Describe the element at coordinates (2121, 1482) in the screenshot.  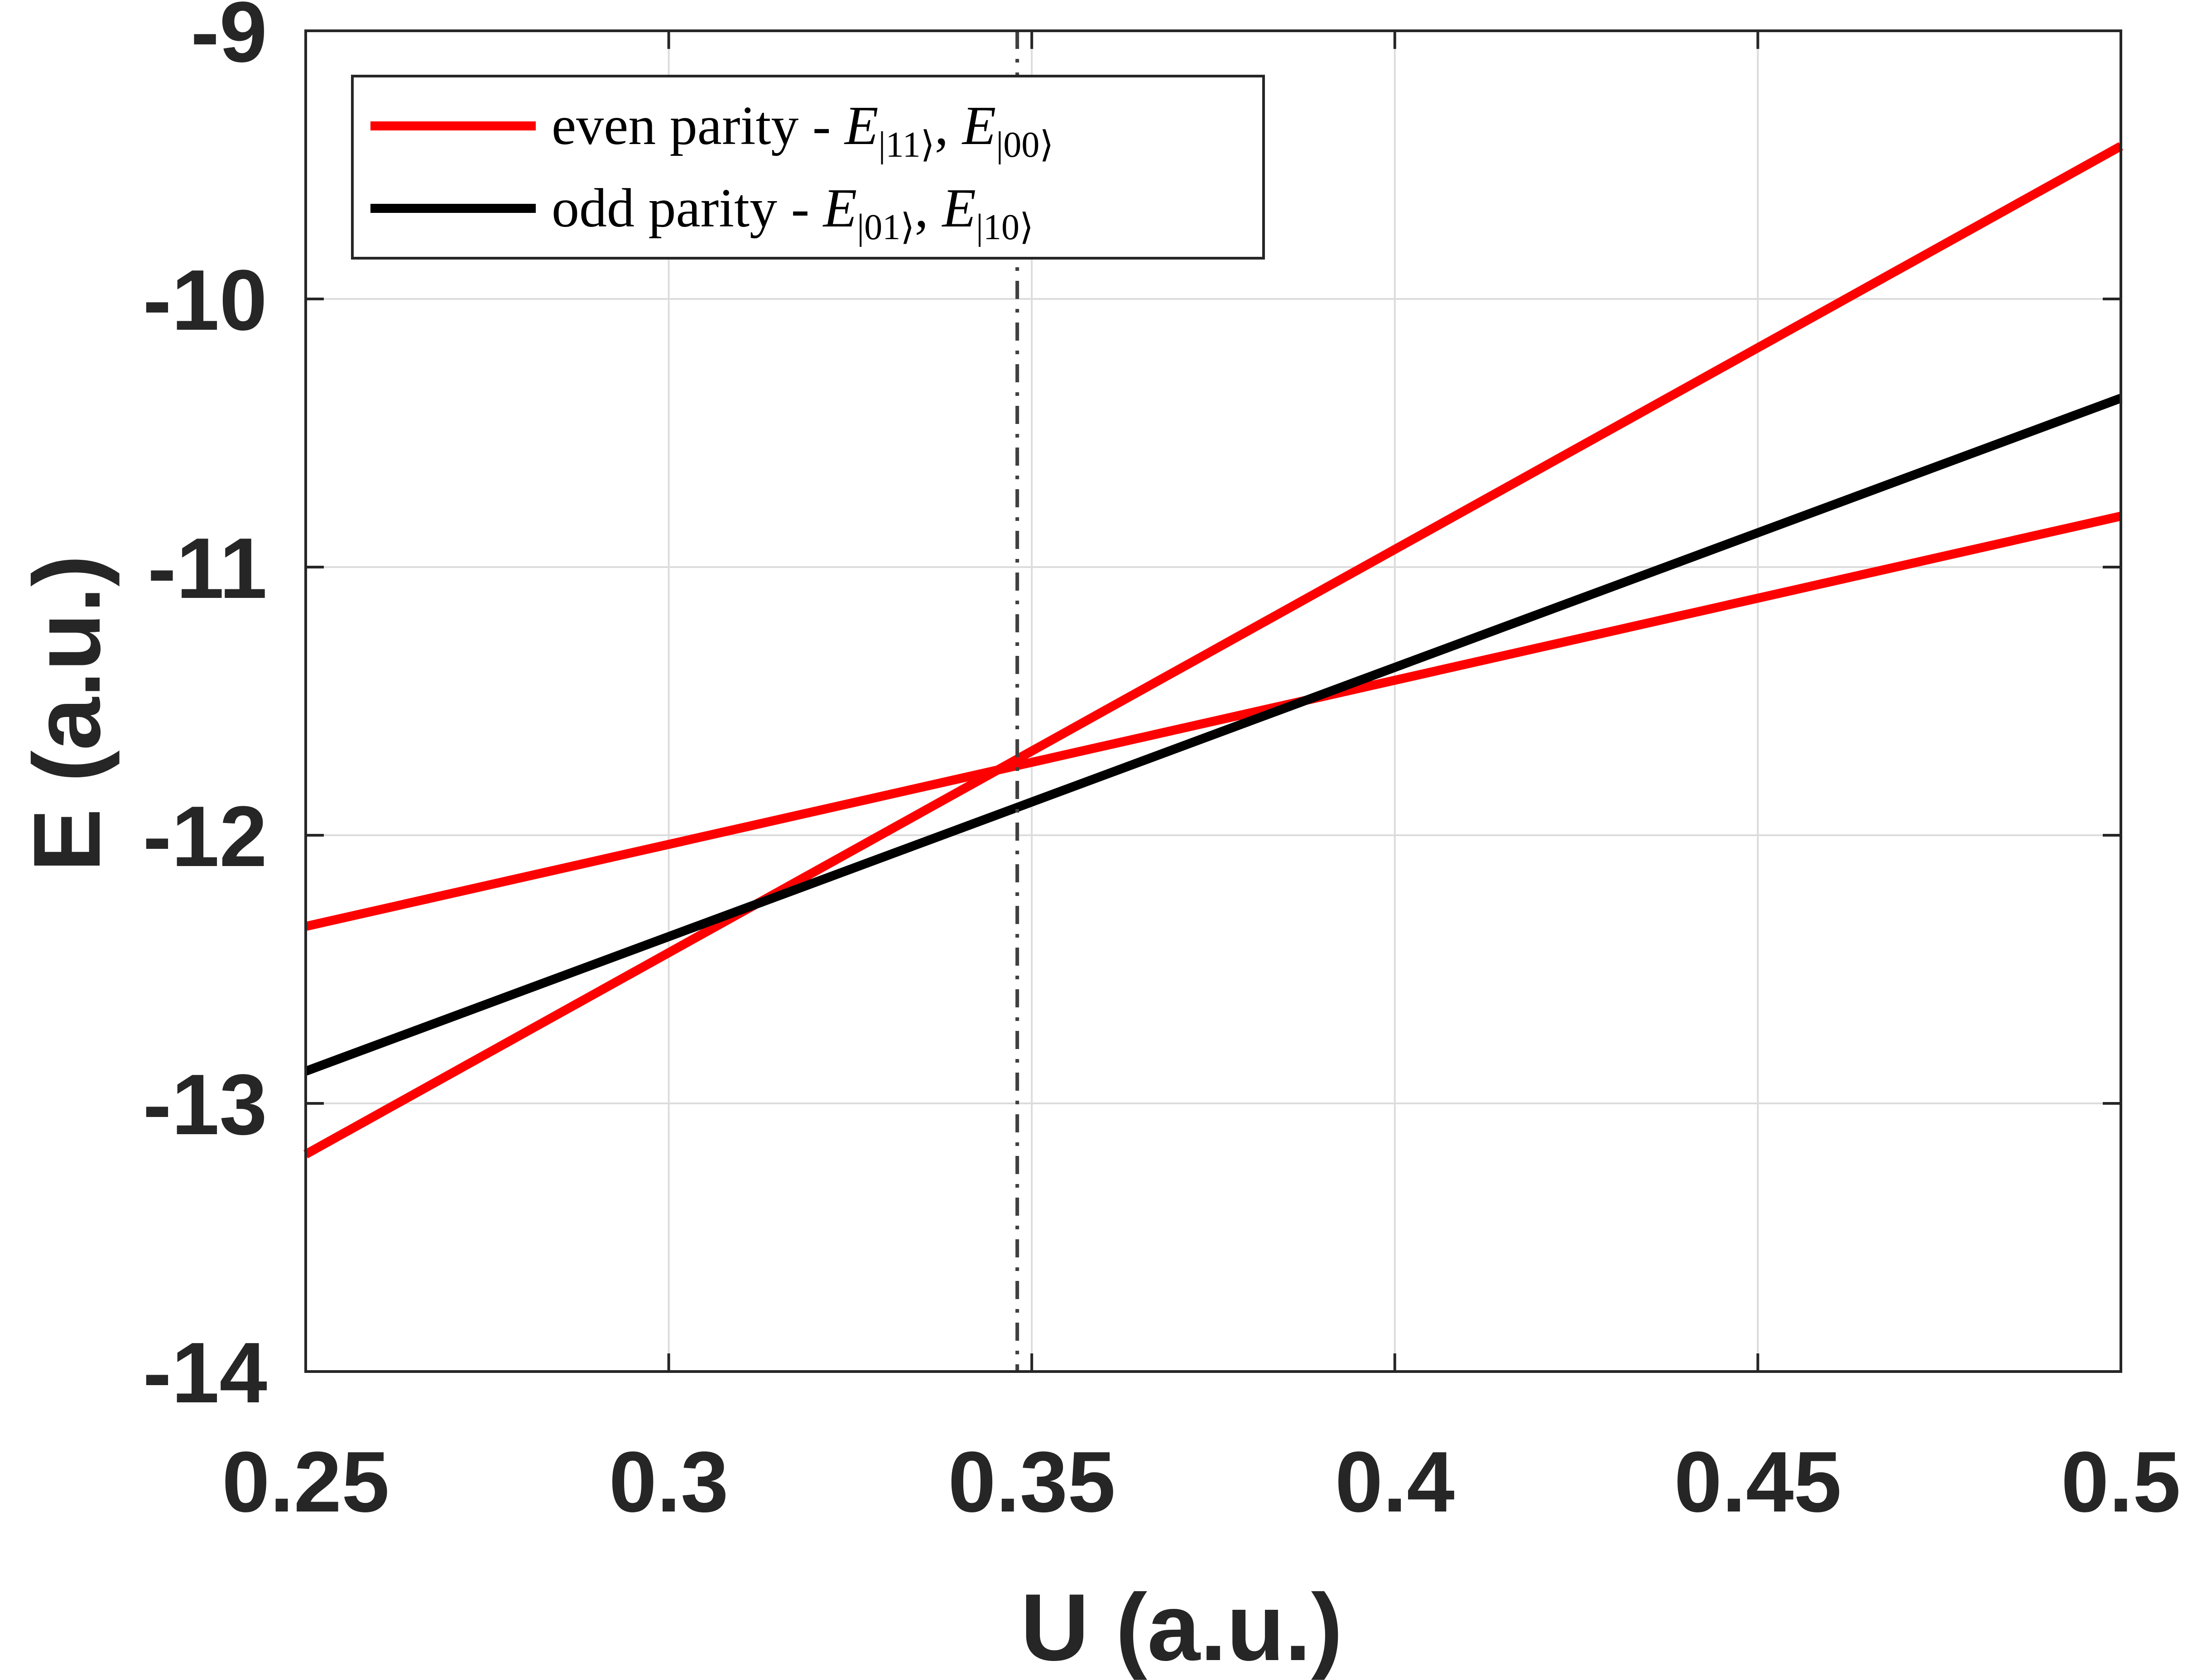
I see `x-tick-label: 0.5` at that location.